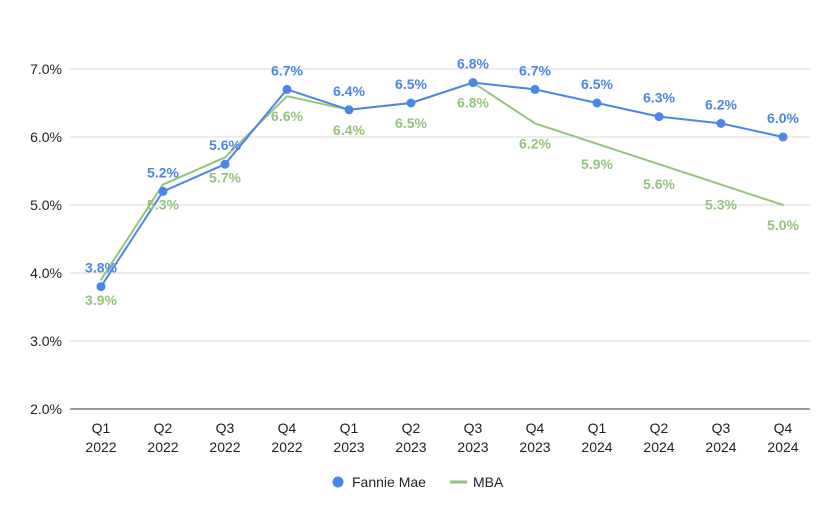  I want to click on y-axis: 2.0% 3.0% 4.0% 5.0% 6.0% 7.0%, so click(46, 239).